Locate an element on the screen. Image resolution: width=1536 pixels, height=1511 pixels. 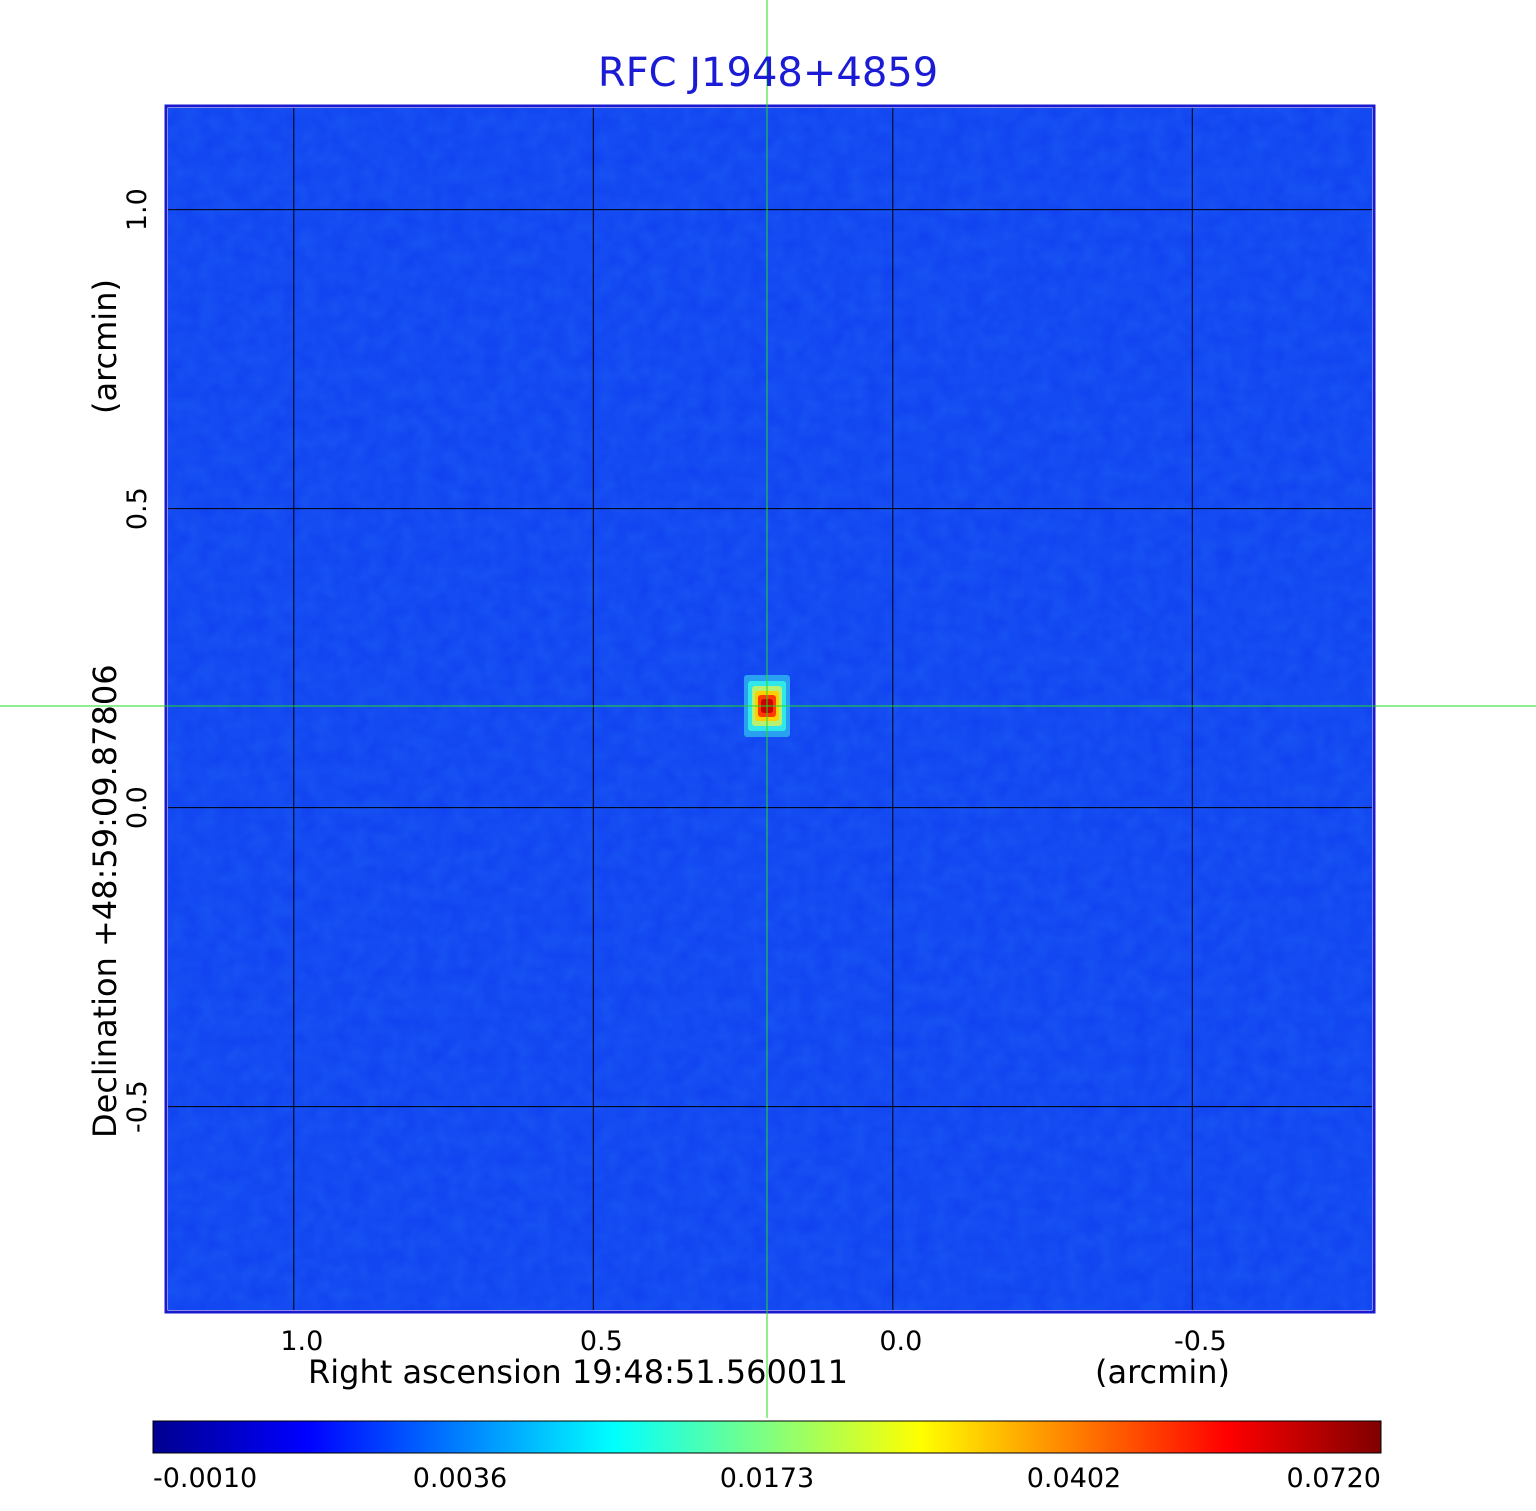
x-tick-label: -0.5 is located at coordinates (1200, 1341).